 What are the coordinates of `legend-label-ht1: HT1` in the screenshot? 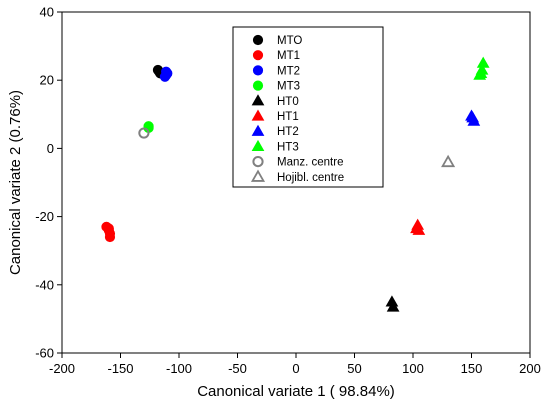 It's located at (288, 117).